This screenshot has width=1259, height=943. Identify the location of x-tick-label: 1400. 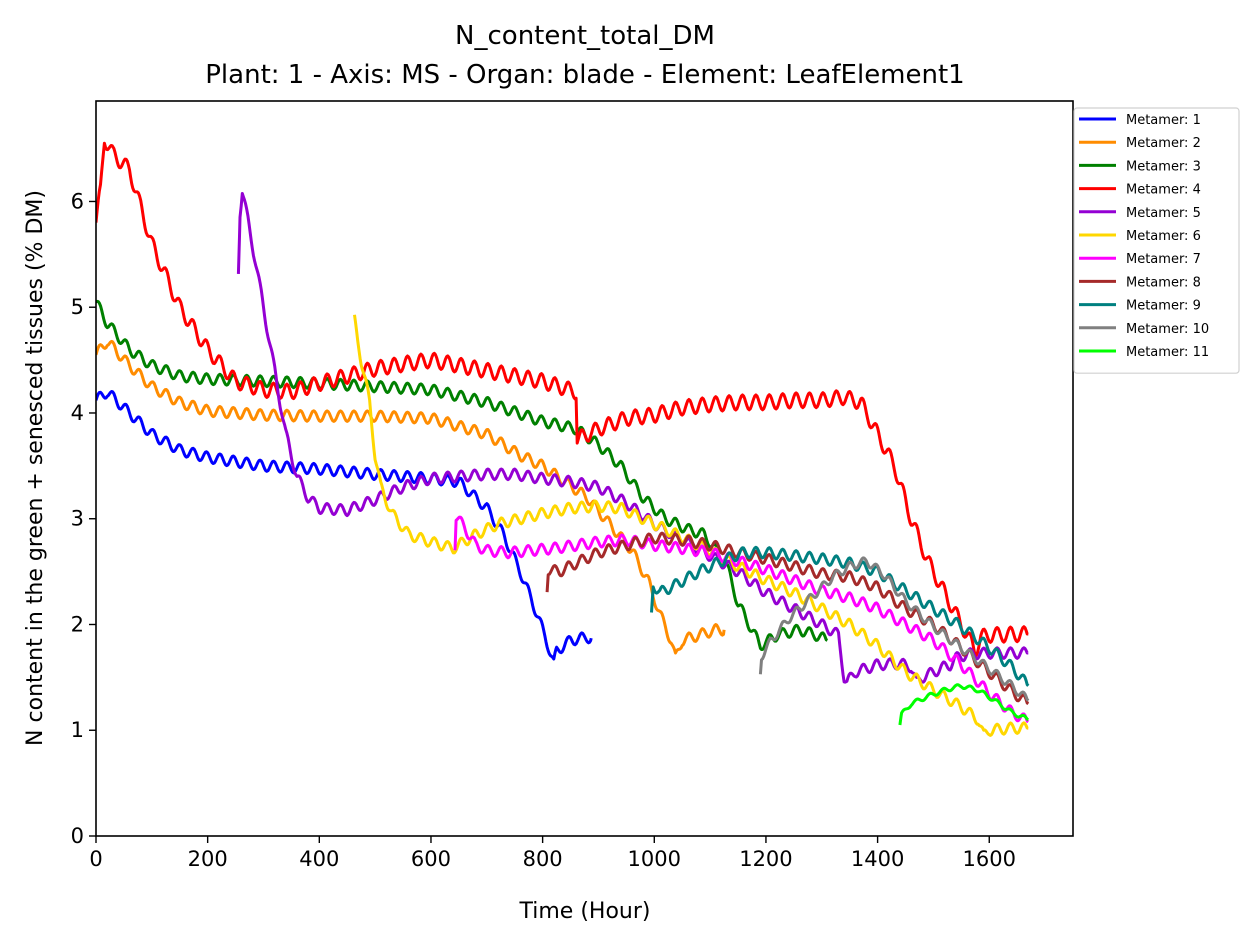
(877, 859).